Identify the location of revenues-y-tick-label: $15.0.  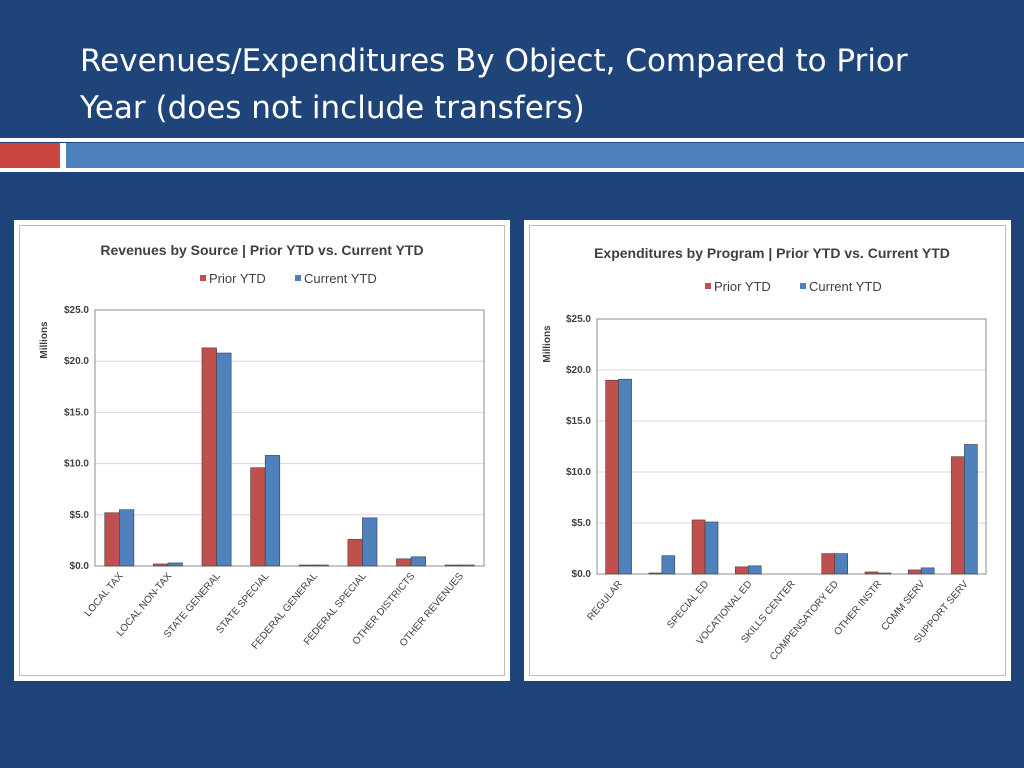
(76, 412).